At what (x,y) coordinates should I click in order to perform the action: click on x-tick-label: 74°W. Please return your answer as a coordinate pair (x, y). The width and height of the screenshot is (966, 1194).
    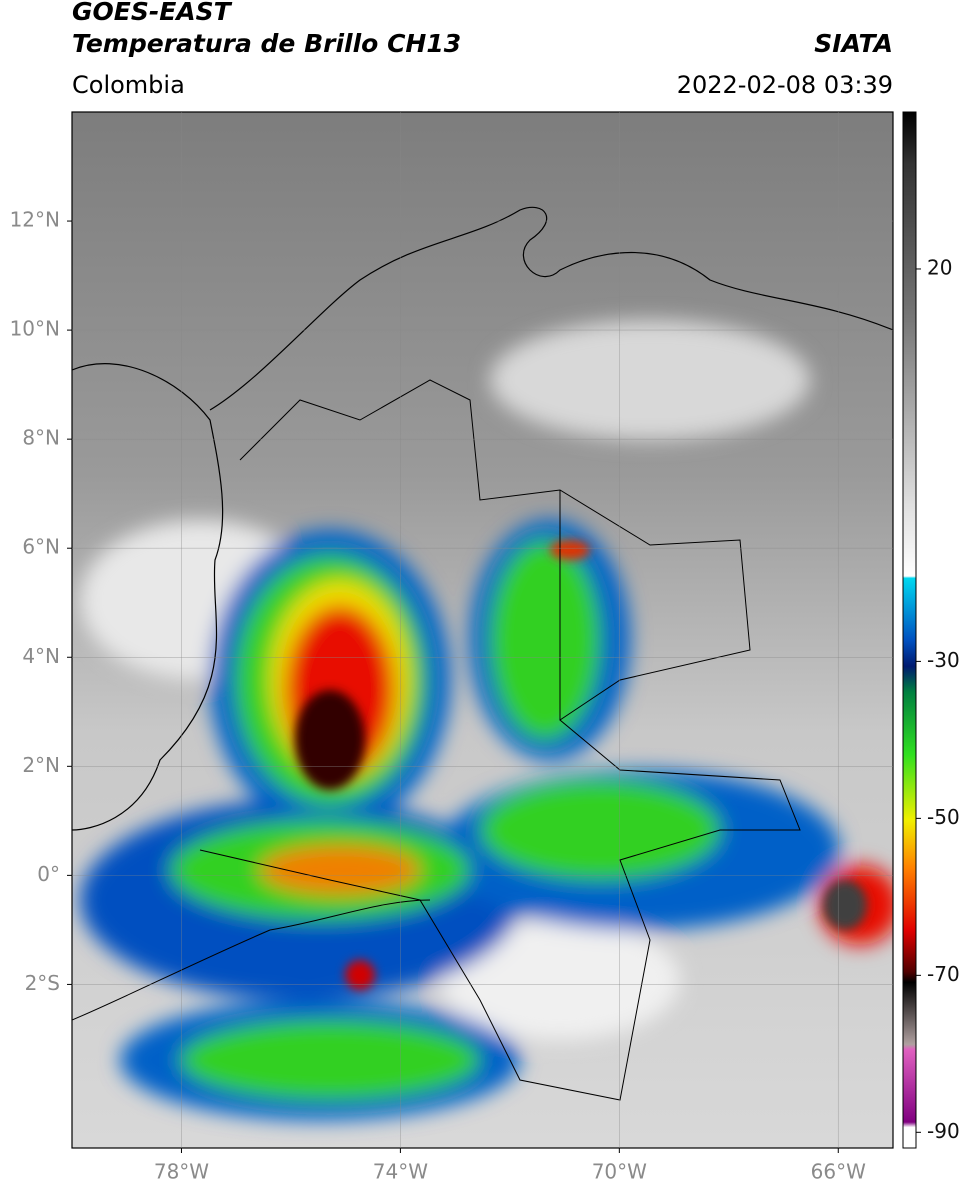
    Looking at the image, I should click on (400, 1172).